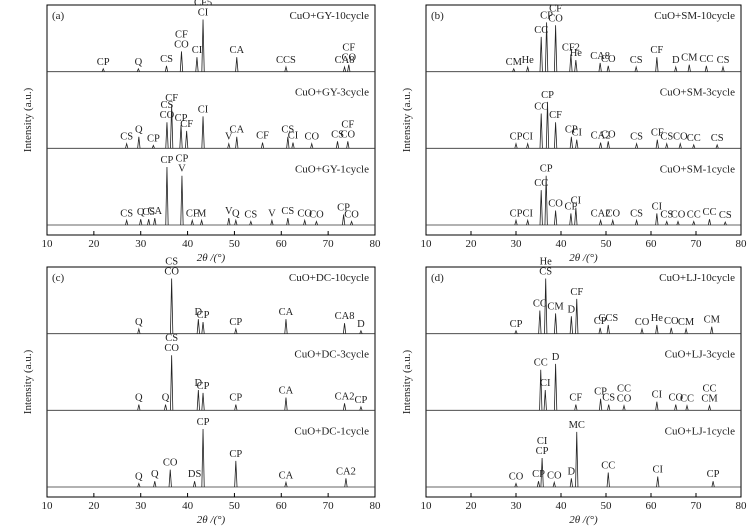 The image size is (754, 526). What do you see at coordinates (272, 213) in the screenshot?
I see `peak-label: V` at bounding box center [272, 213].